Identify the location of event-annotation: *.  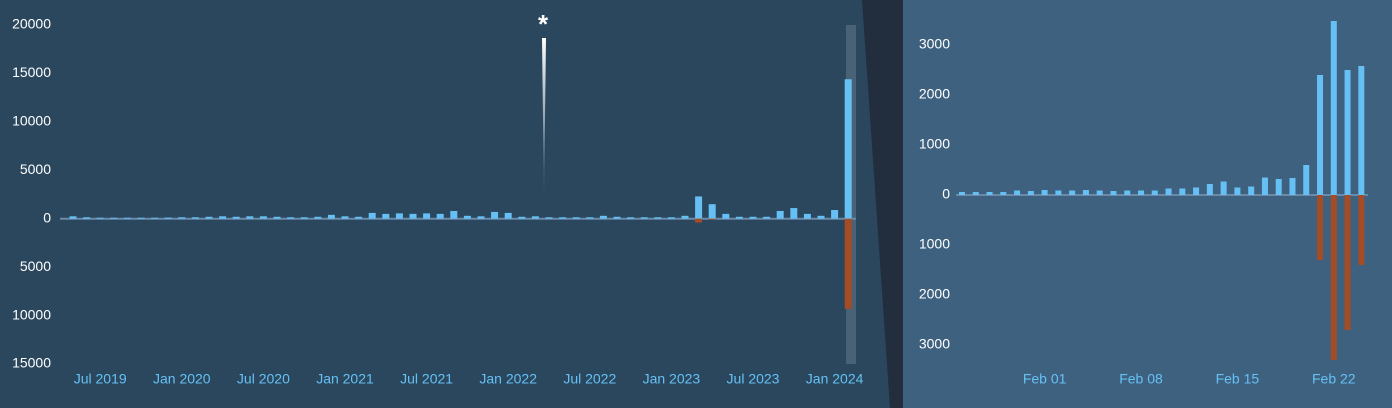
(543, 24).